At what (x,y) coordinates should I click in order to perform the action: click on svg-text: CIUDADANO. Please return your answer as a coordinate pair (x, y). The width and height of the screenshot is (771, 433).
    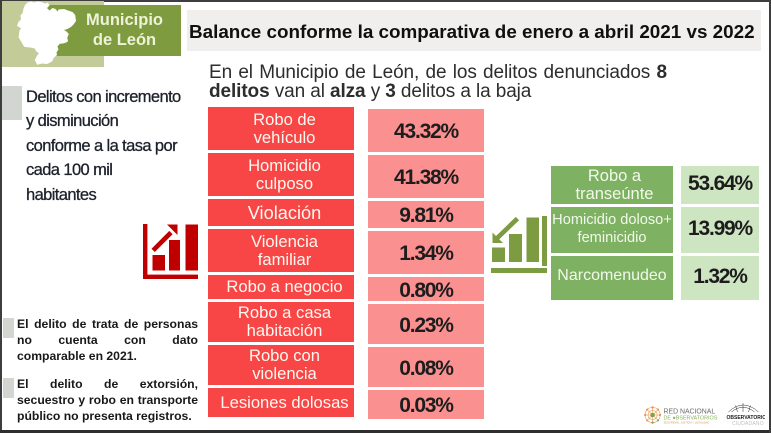
    Looking at the image, I should click on (748, 424).